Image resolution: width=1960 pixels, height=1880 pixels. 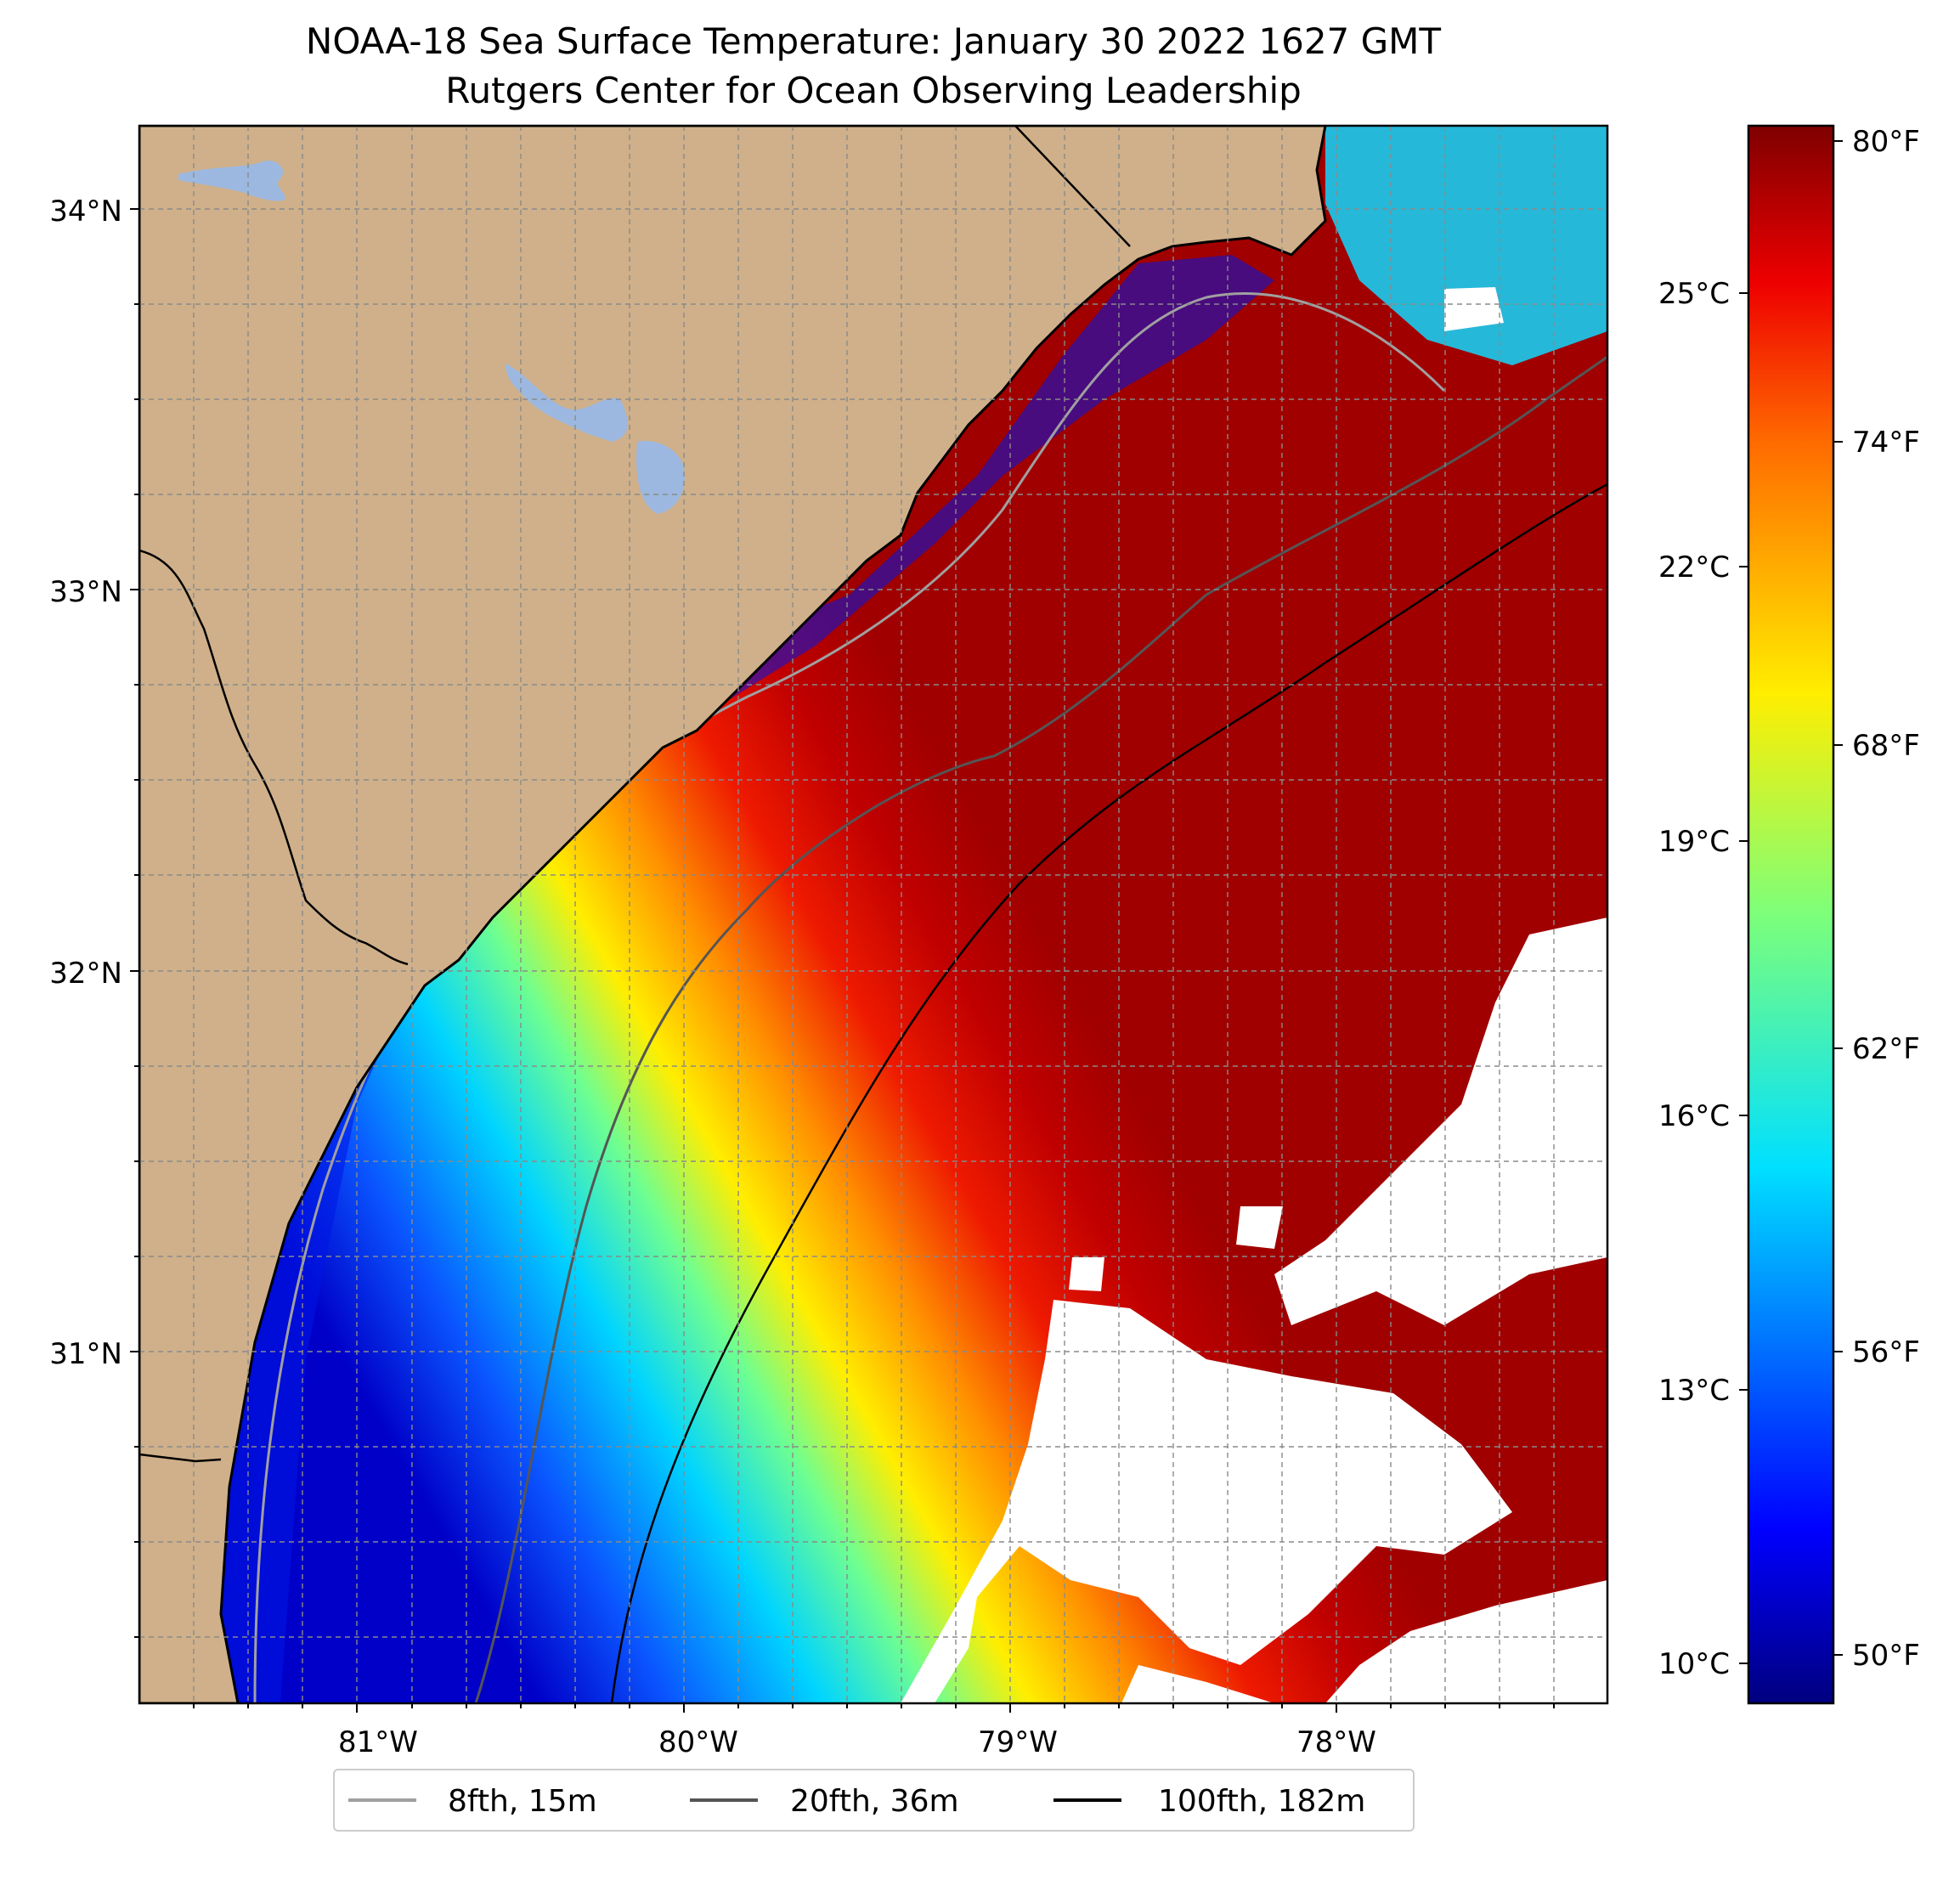 I want to click on state-border-nc-sc, so click(x=1072, y=186).